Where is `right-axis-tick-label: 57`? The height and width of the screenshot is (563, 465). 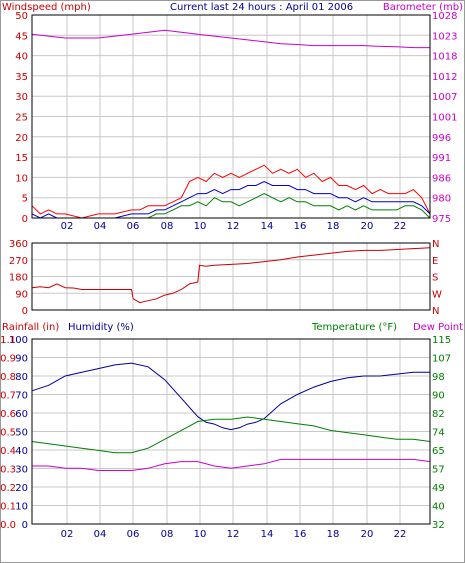
right-axis-tick-label: 57 is located at coordinates (438, 470).